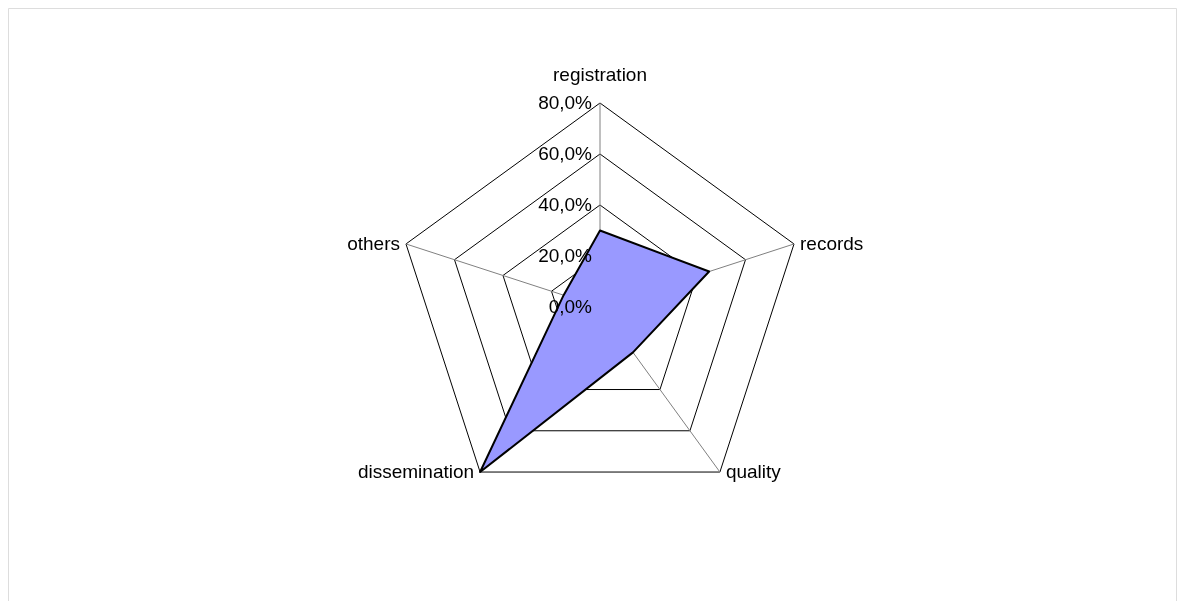 The height and width of the screenshot is (601, 1184). I want to click on y-tick-label: 80,0%, so click(565, 102).